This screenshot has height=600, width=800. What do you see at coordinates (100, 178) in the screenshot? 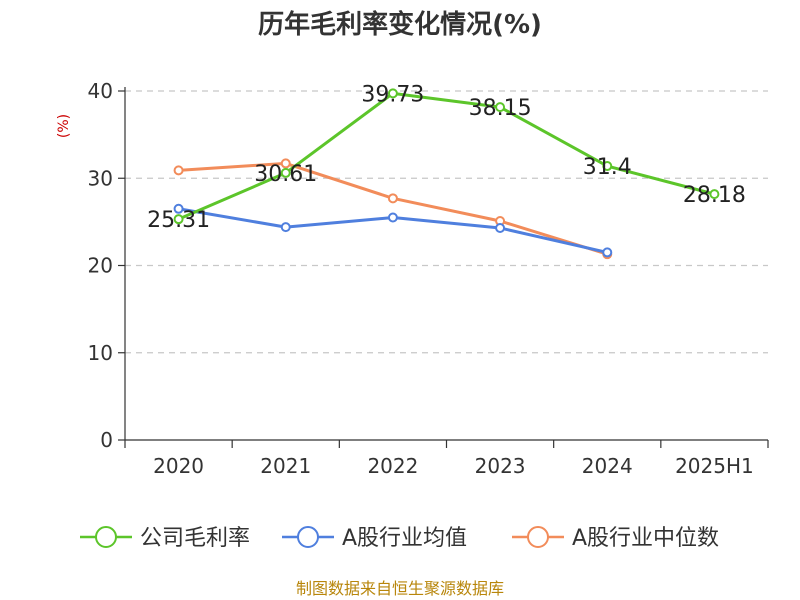
I see `y-tick-label-30: 30` at bounding box center [100, 178].